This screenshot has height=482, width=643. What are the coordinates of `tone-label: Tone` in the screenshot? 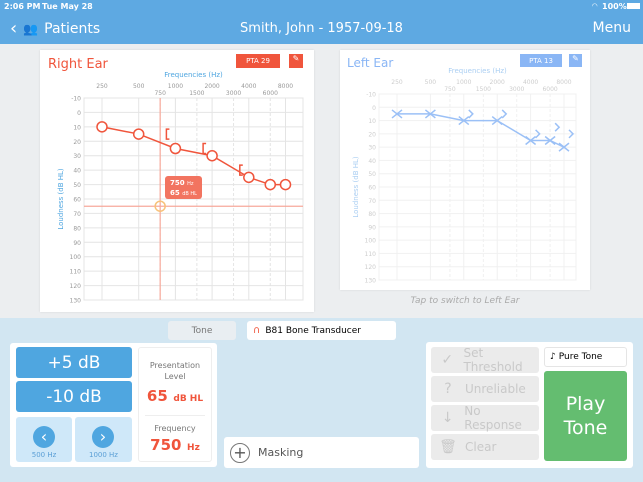 It's located at (585, 428).